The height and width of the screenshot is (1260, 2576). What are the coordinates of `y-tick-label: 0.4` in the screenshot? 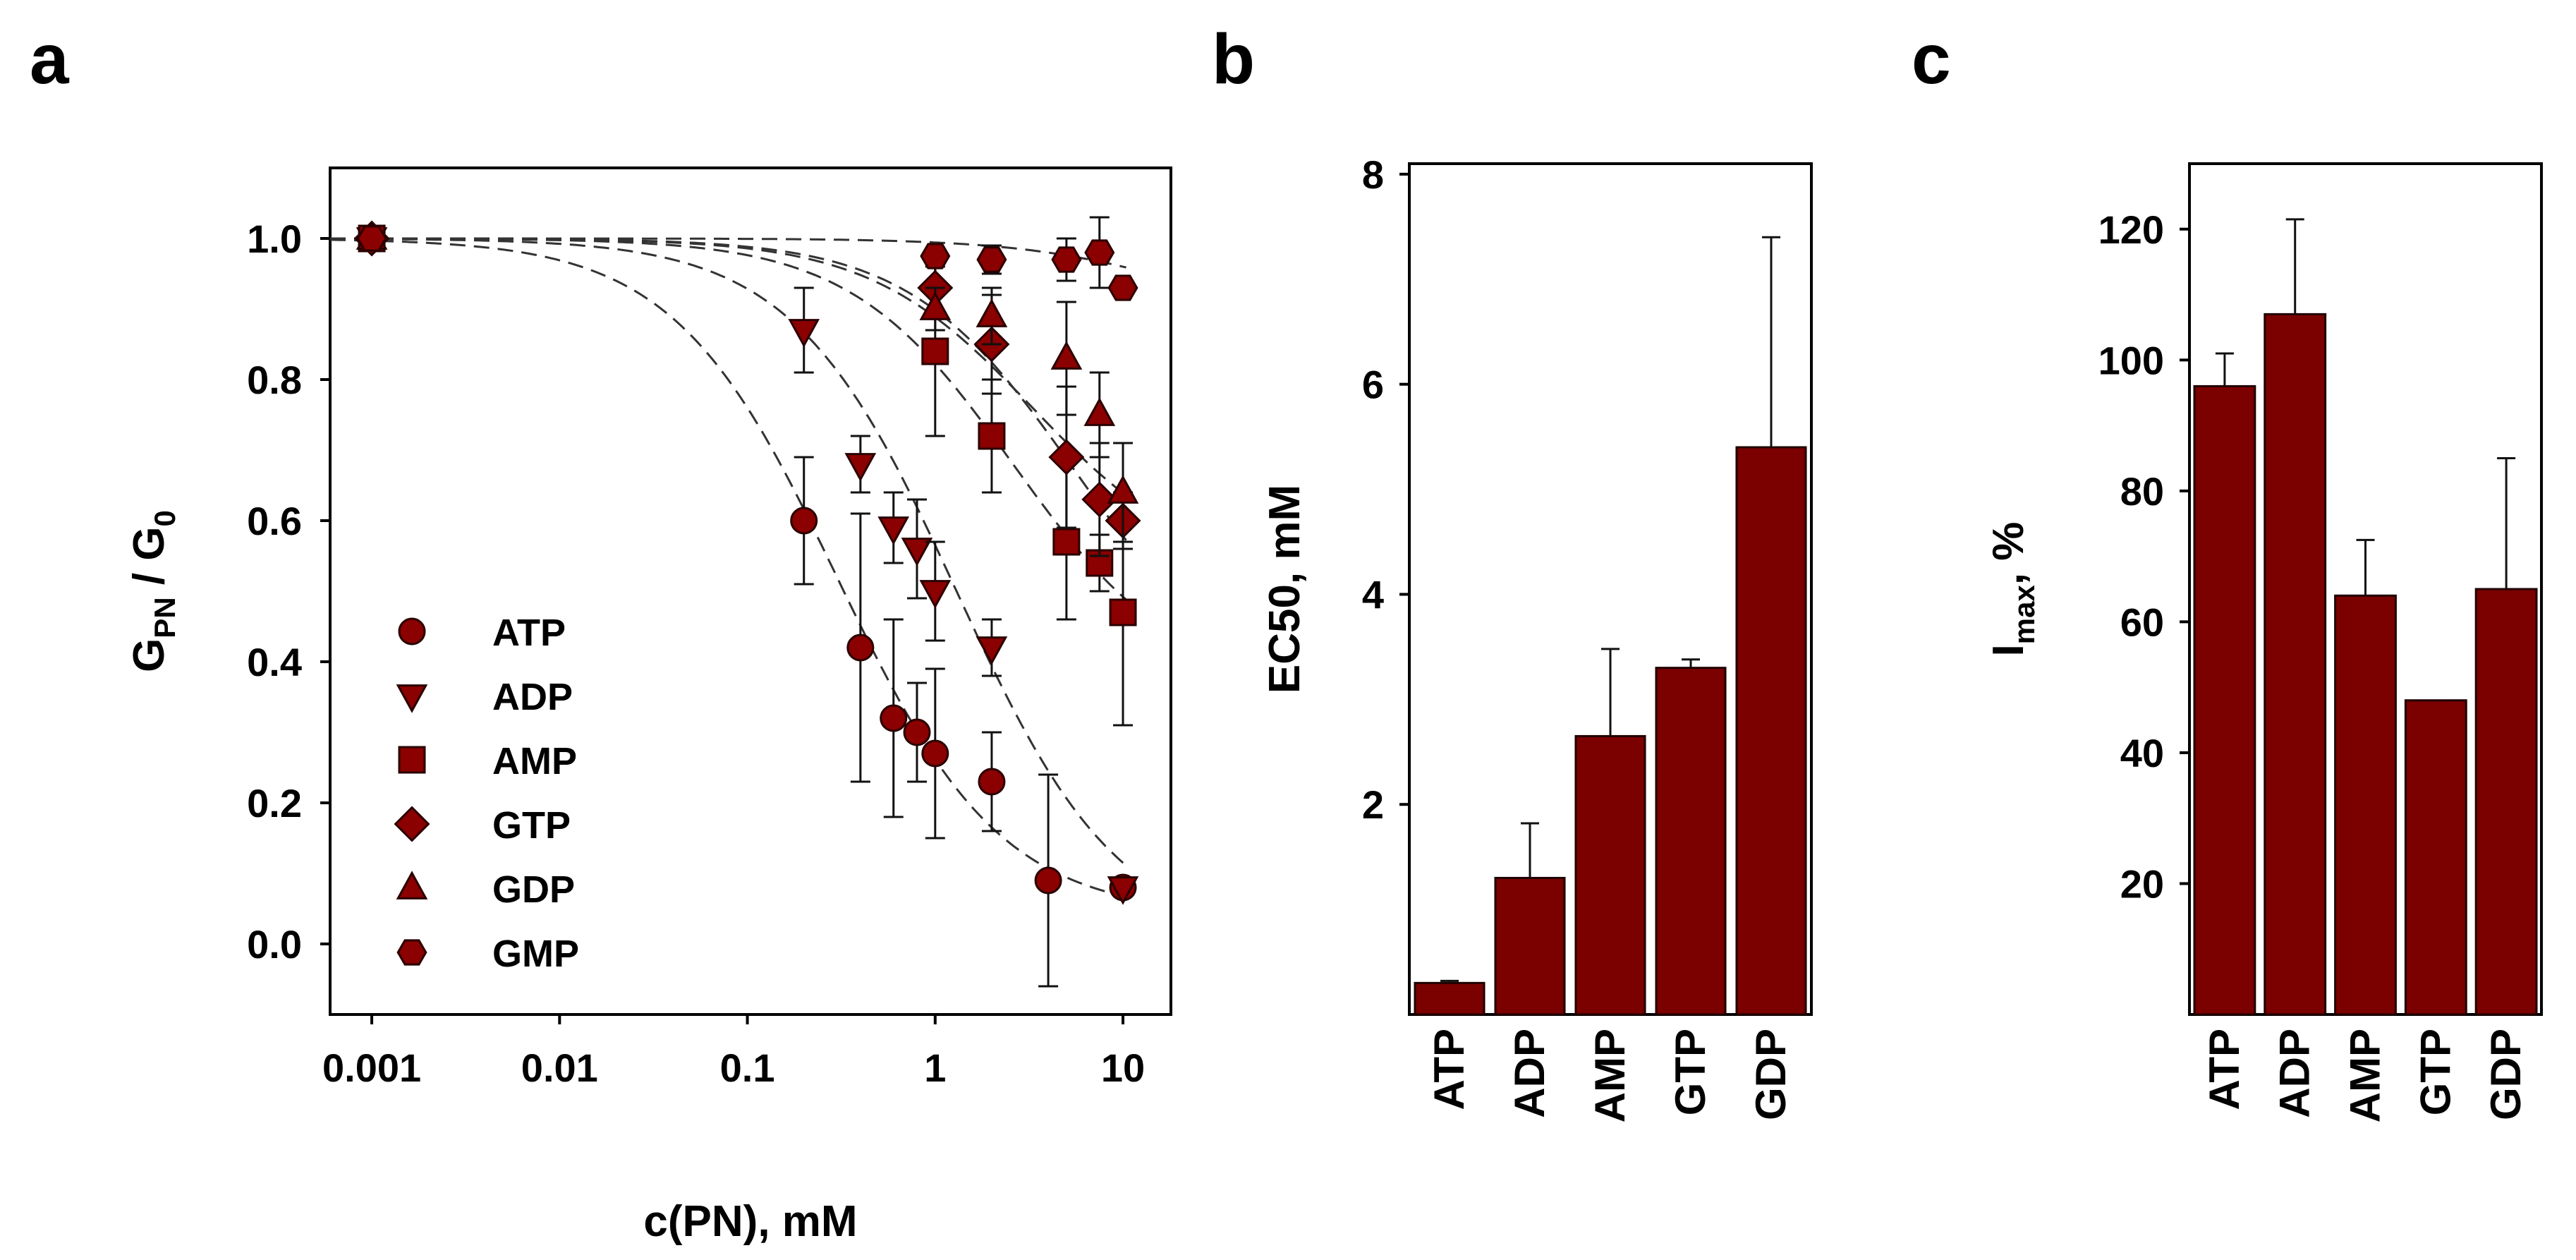 It's located at (274, 662).